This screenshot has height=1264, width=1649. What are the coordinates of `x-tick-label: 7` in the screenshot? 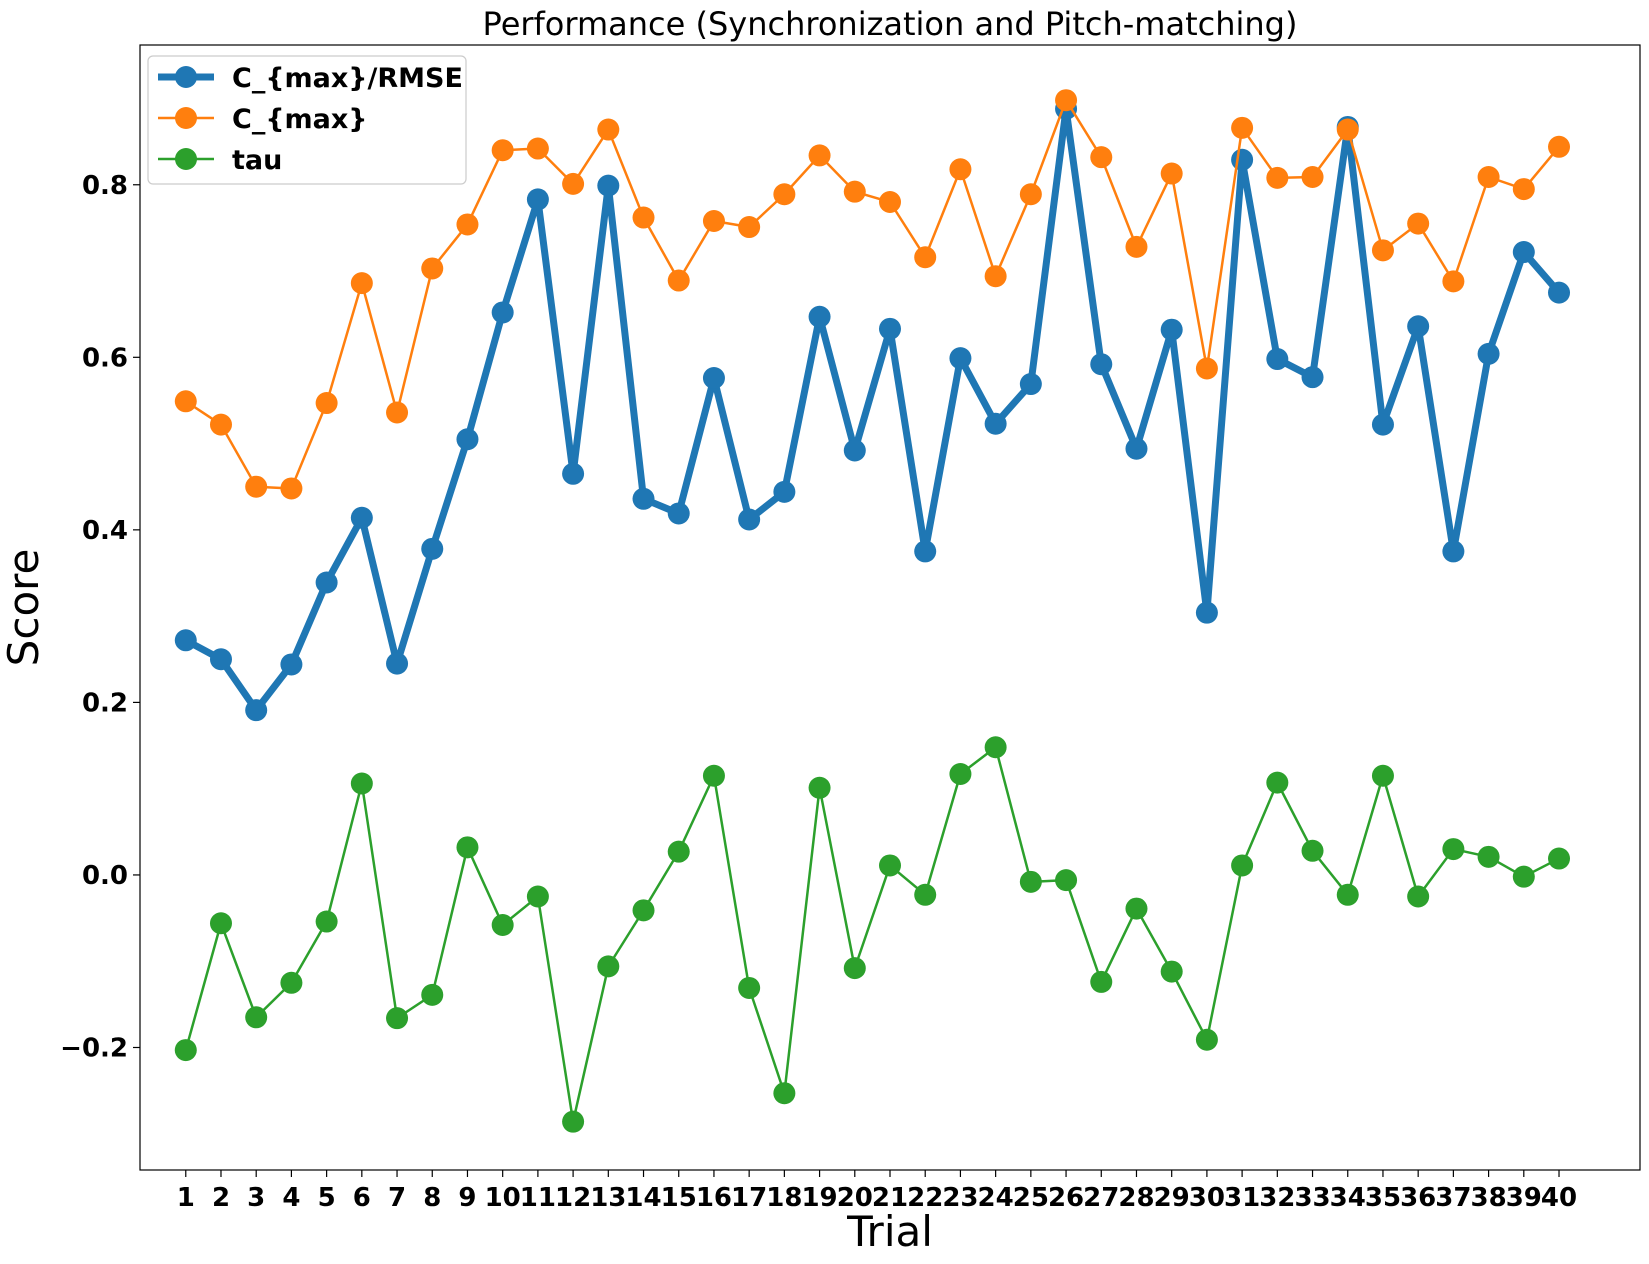 It's located at (397, 1198).